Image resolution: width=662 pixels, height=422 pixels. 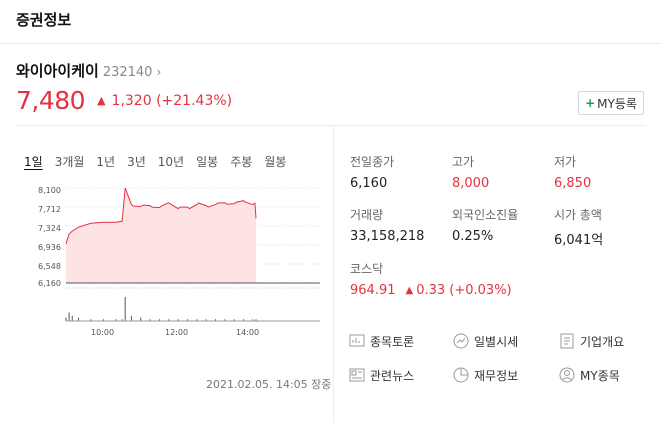 I want to click on tab-3year: 3년, so click(x=136, y=162).